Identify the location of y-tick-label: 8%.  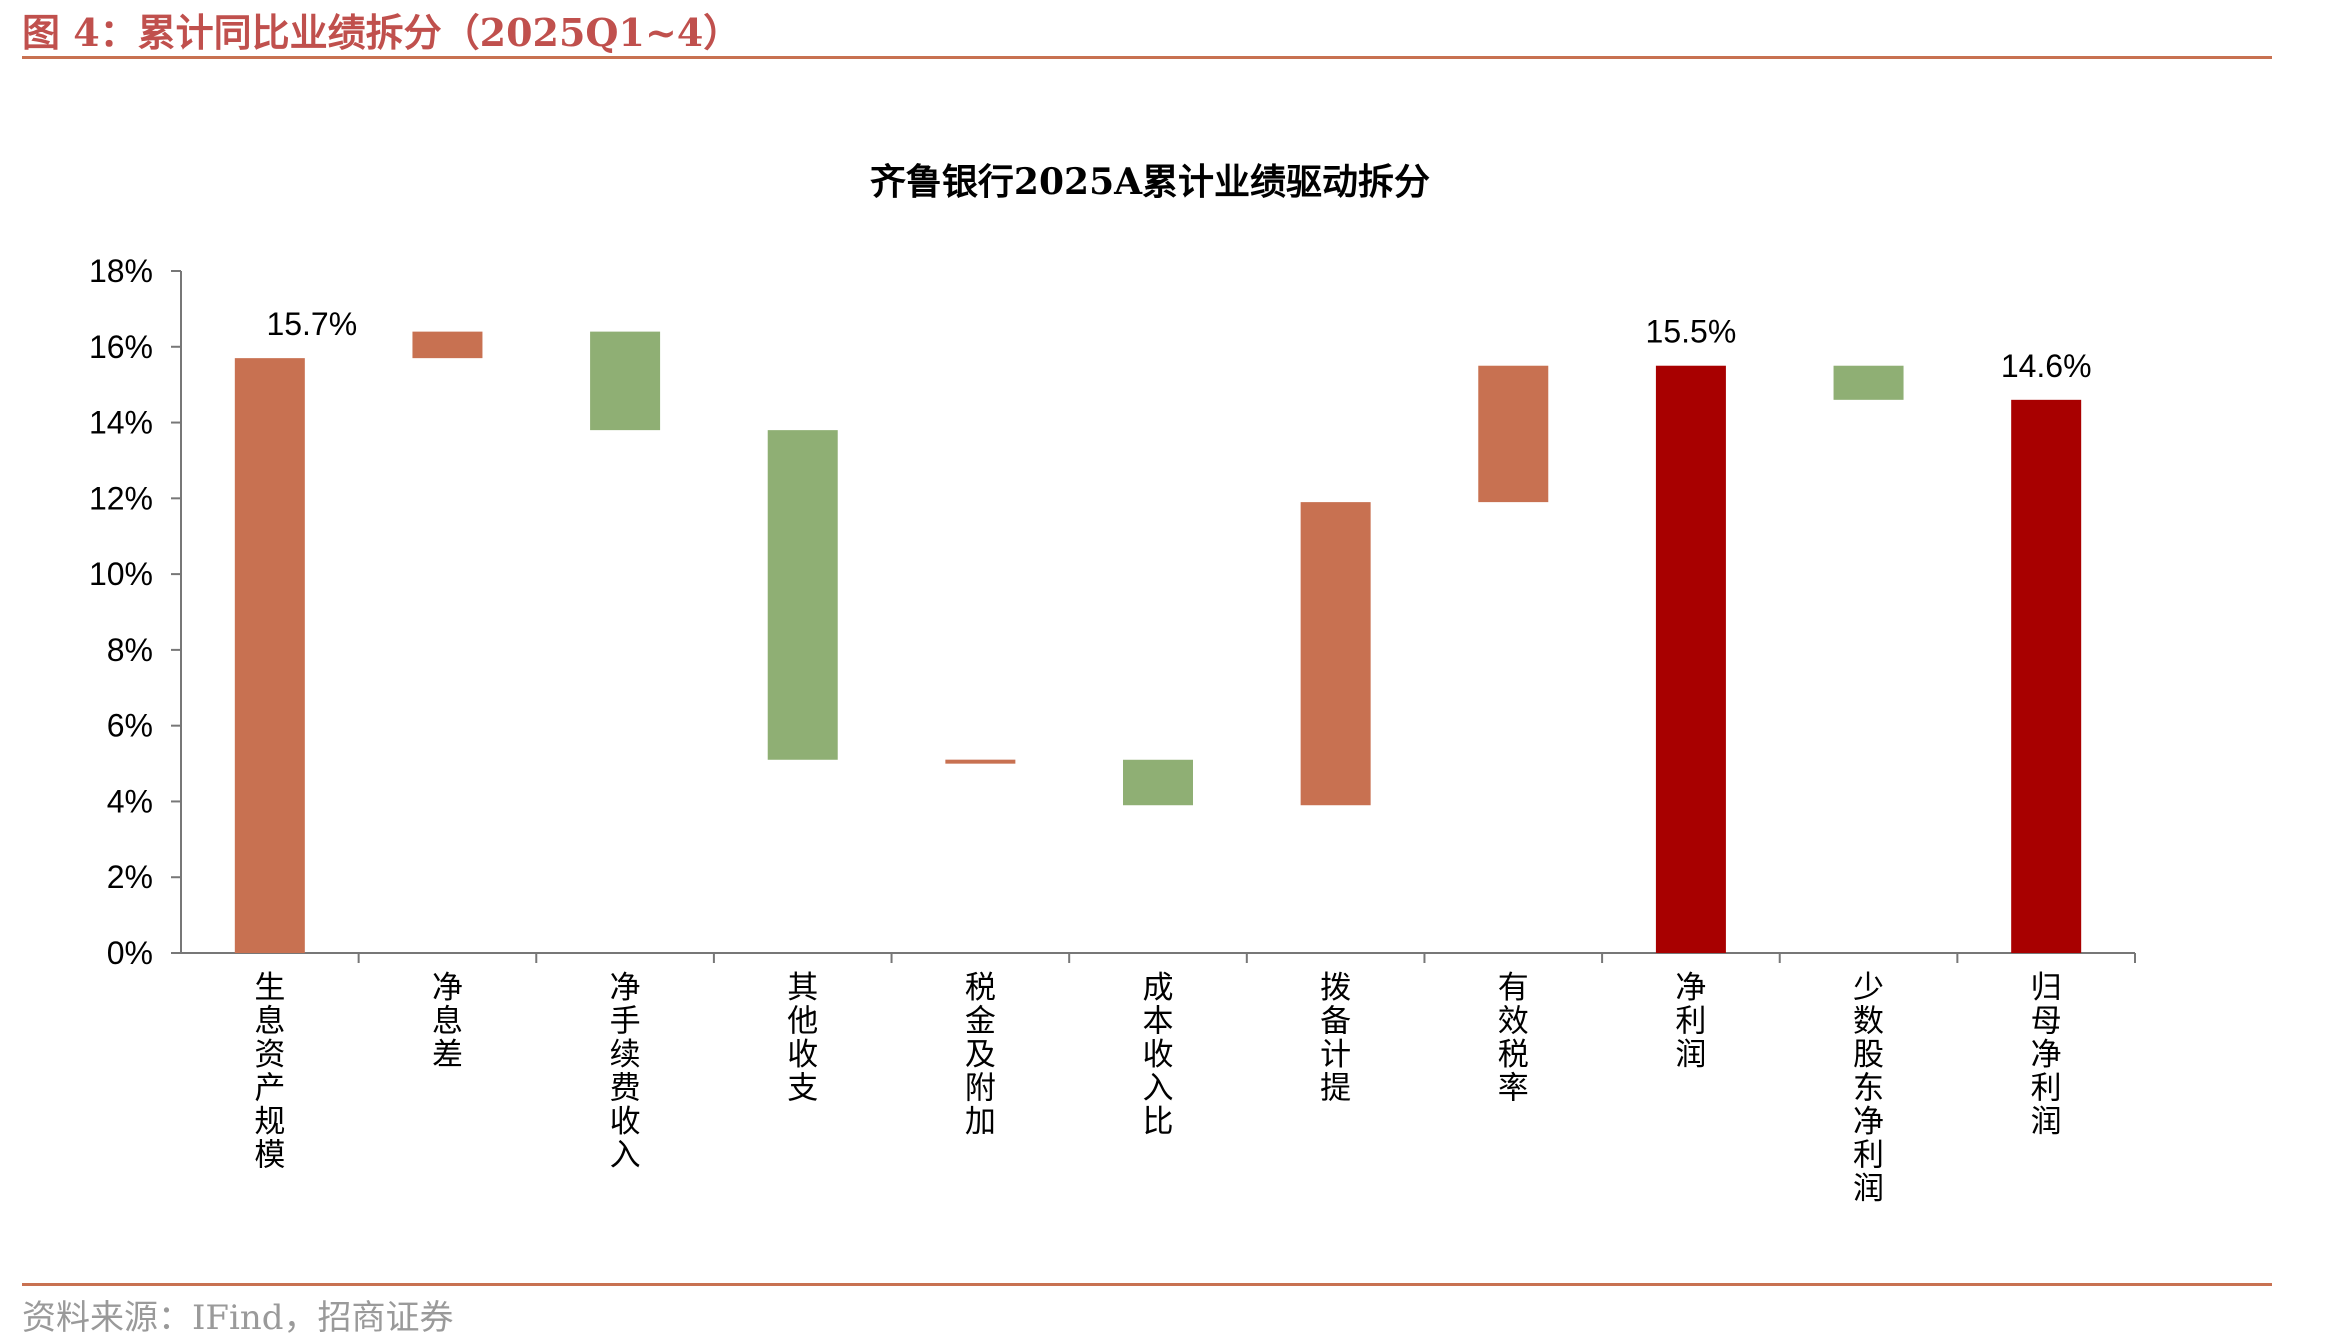
(130, 650).